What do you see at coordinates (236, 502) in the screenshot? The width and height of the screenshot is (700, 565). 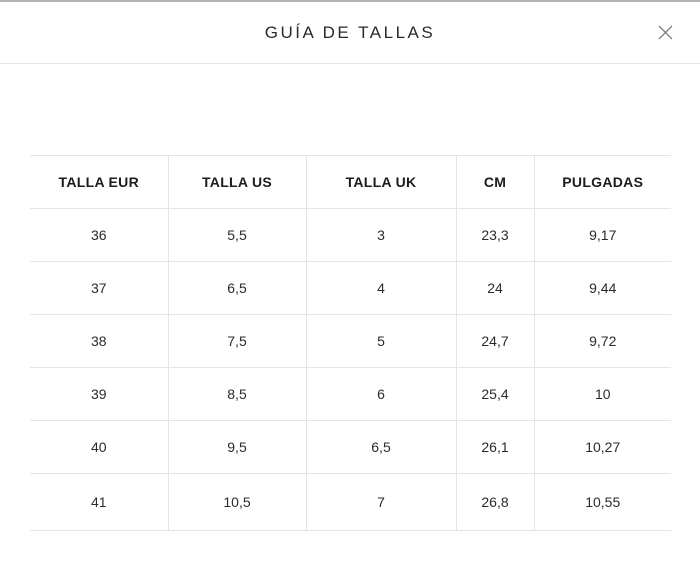 I see `cell-us: 10,5` at bounding box center [236, 502].